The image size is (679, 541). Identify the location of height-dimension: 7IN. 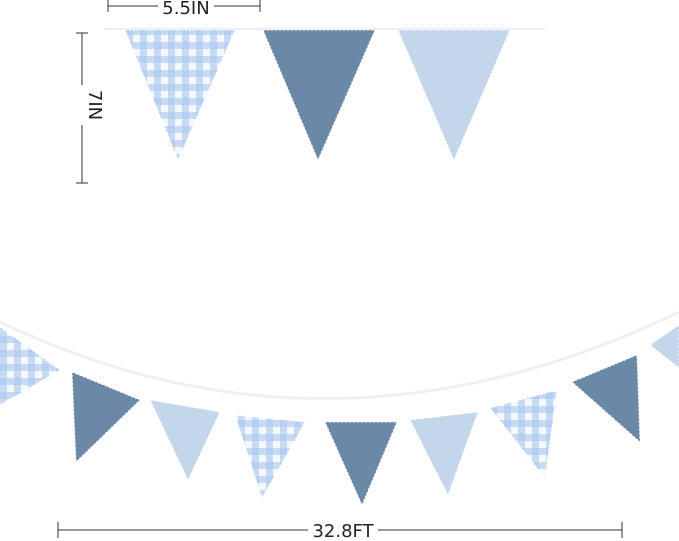
(88, 108).